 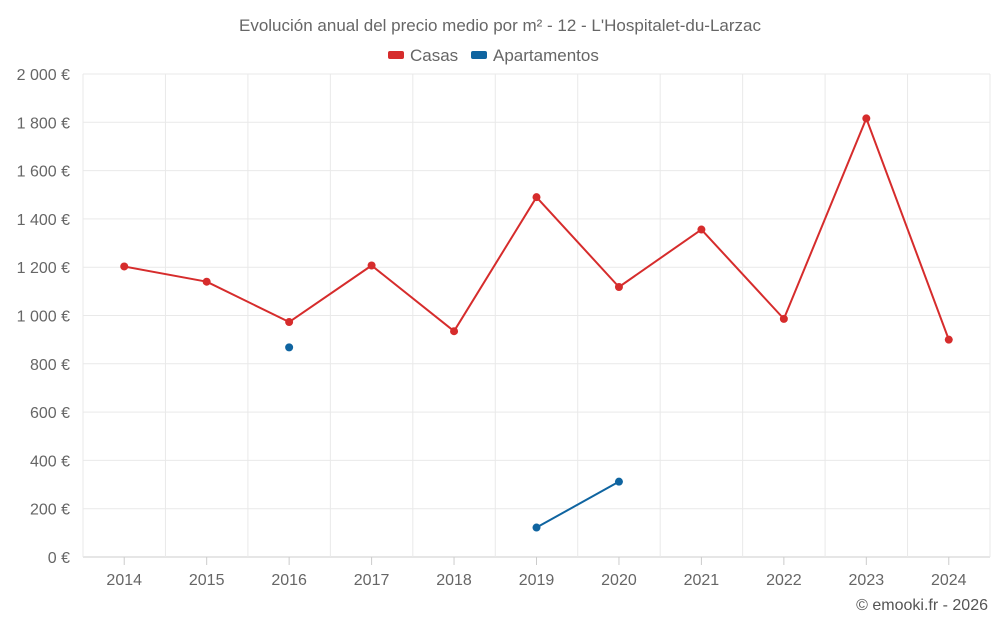 What do you see at coordinates (50, 461) in the screenshot?
I see `y-tick-label: 400 €` at bounding box center [50, 461].